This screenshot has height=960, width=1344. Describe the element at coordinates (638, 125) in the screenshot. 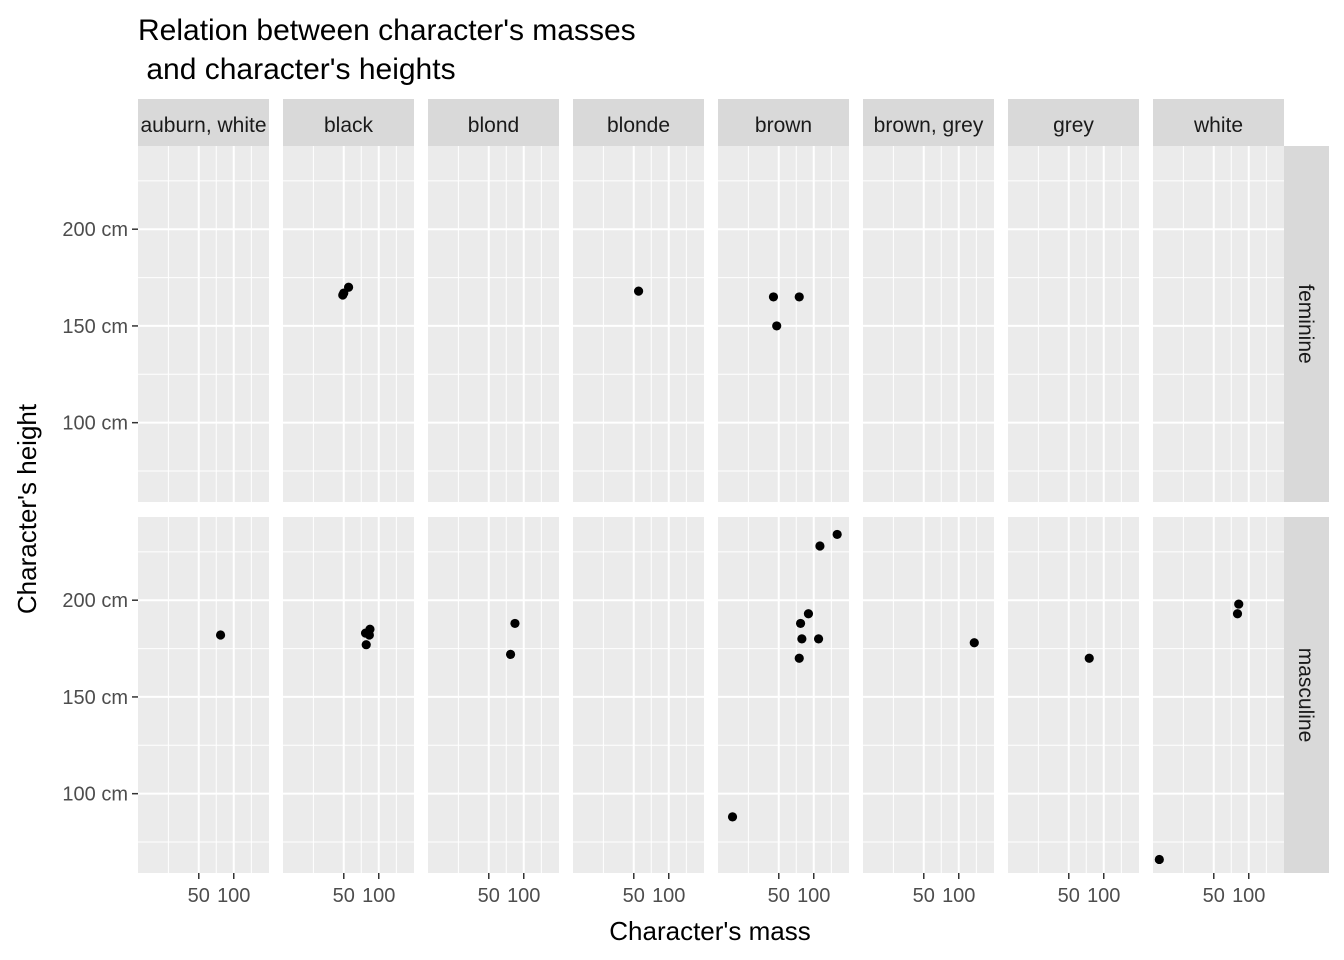

I see `facet-label-blonde: blonde` at that location.